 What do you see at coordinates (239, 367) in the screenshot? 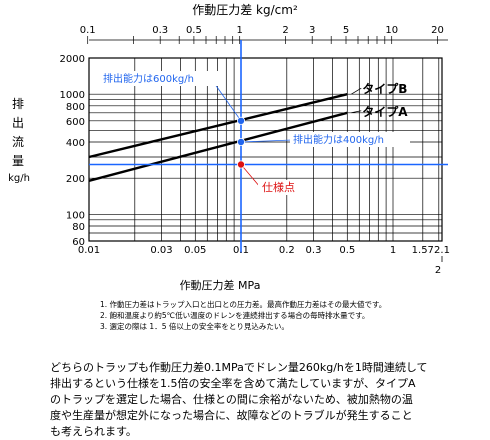
I see `paragraph-line-1: どちらのトラップも作動圧力差0.1MPaでドレン量260kg/hを1時間連続して` at bounding box center [239, 367].